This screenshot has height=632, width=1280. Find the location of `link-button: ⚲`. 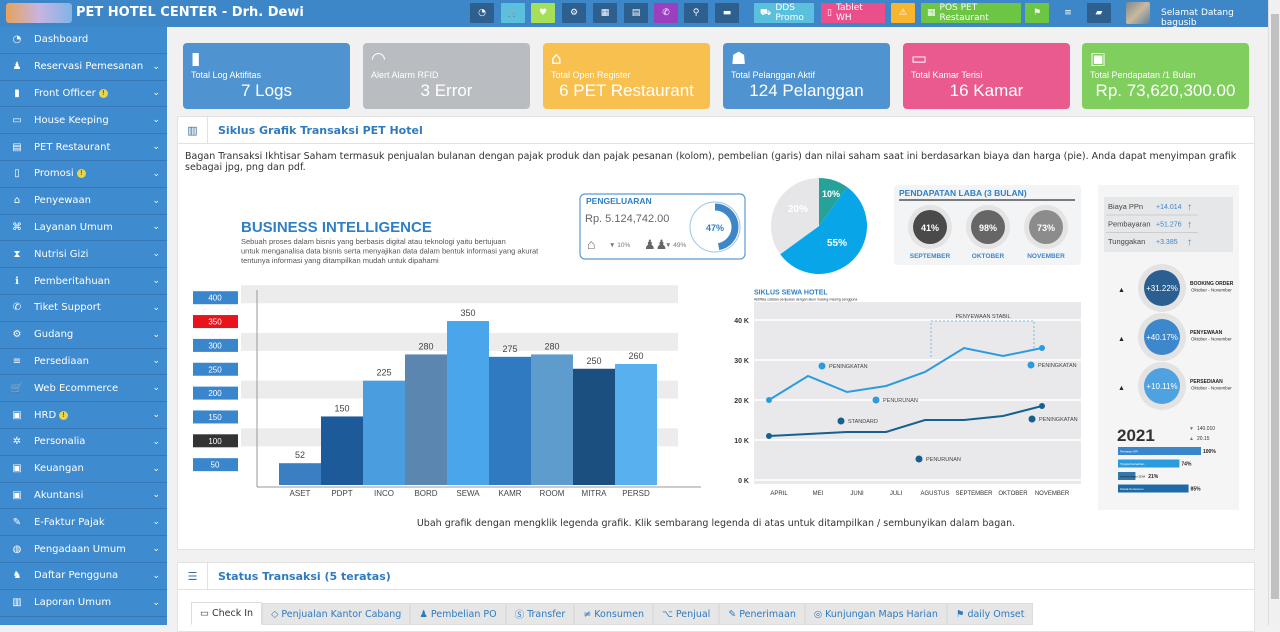

link-button: ⚲ is located at coordinates (696, 13).